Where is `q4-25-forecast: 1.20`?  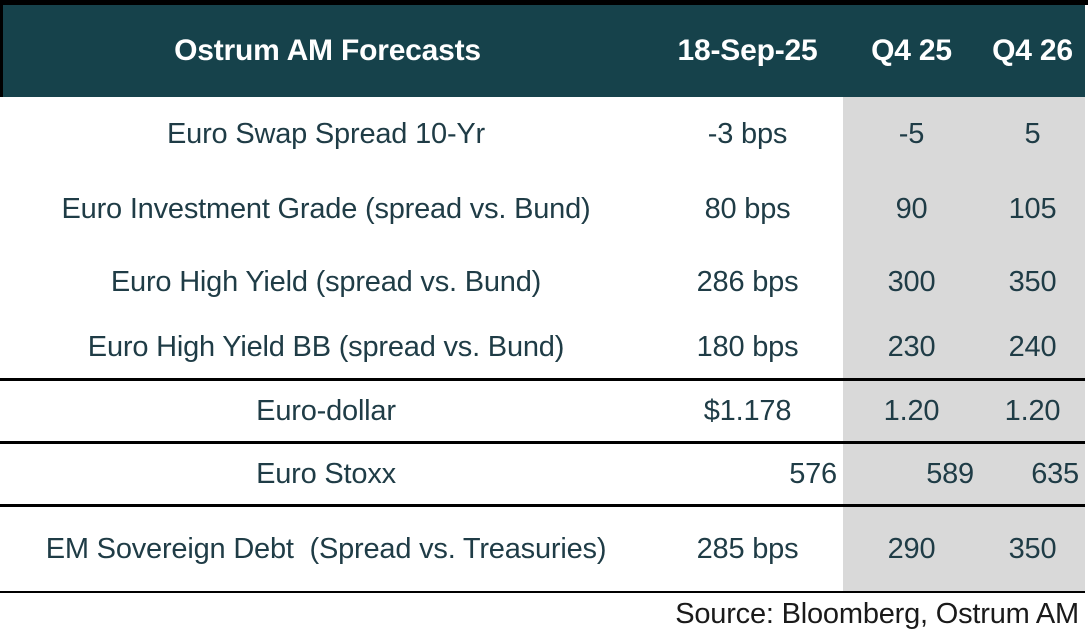
q4-25-forecast: 1.20 is located at coordinates (911, 410).